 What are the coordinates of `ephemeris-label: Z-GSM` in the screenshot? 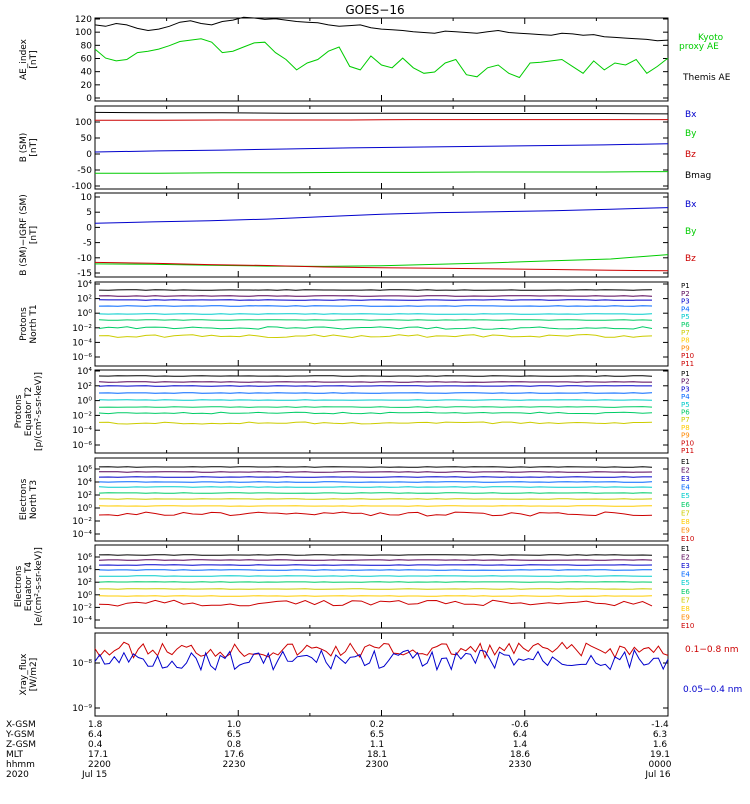 It's located at (21, 745).